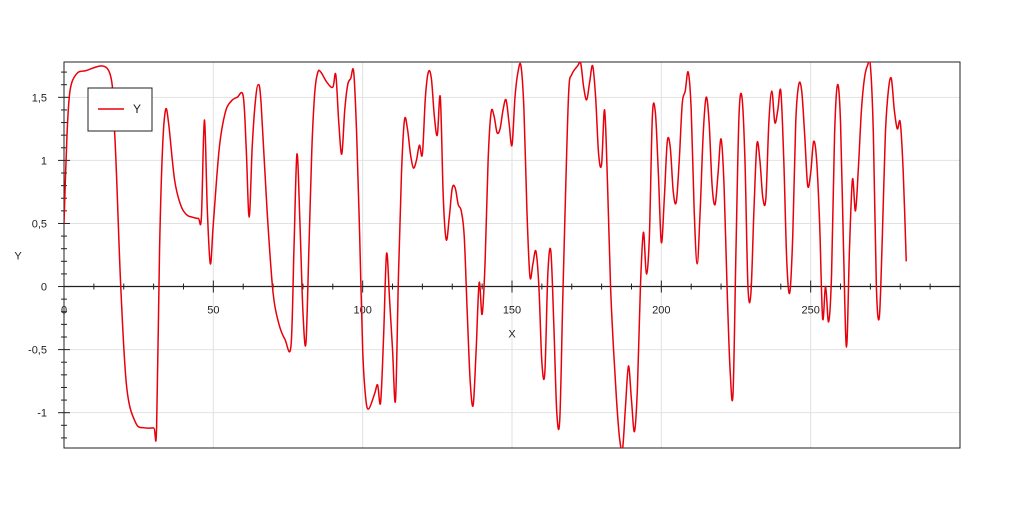  What do you see at coordinates (39, 224) in the screenshot?
I see `y-tick-label: 0,5` at bounding box center [39, 224].